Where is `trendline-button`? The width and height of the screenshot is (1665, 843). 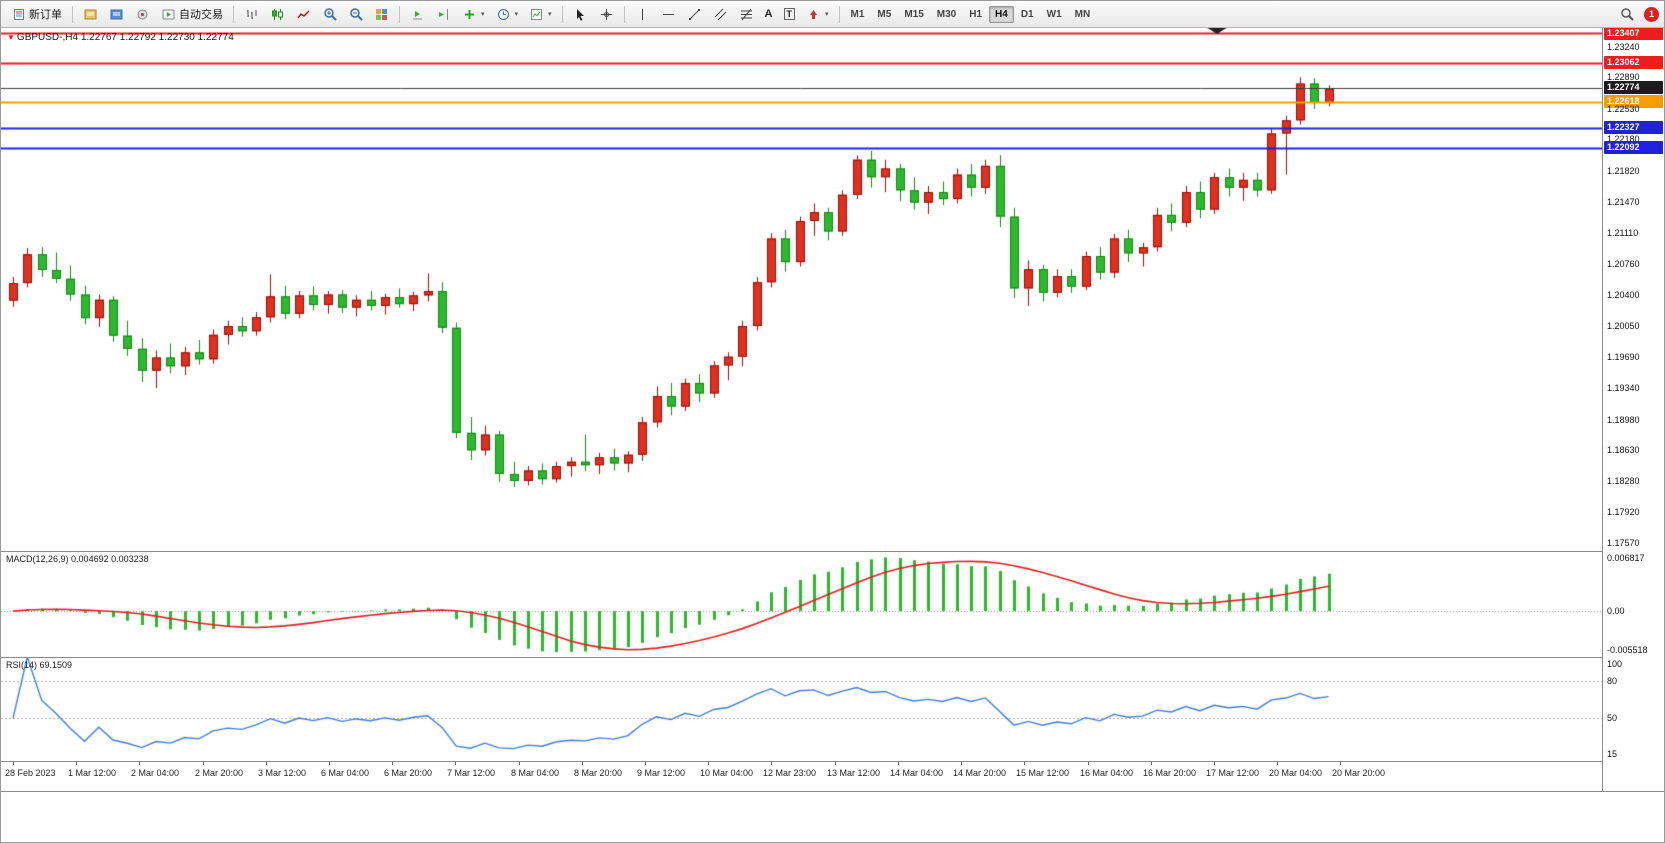
trendline-button is located at coordinates (694, 14).